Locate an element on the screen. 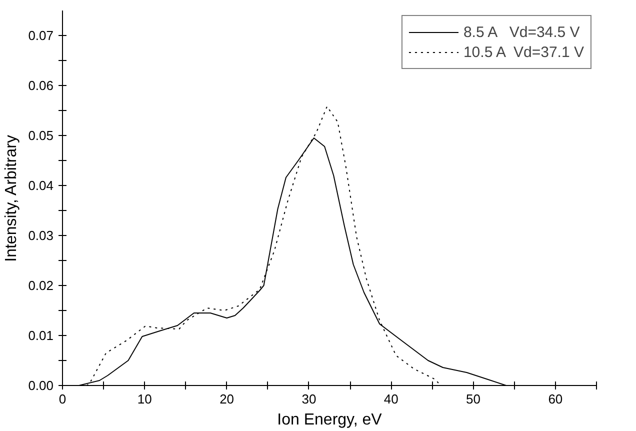 This screenshot has height=431, width=636. y-tick-label: 0.02 is located at coordinates (41, 285).